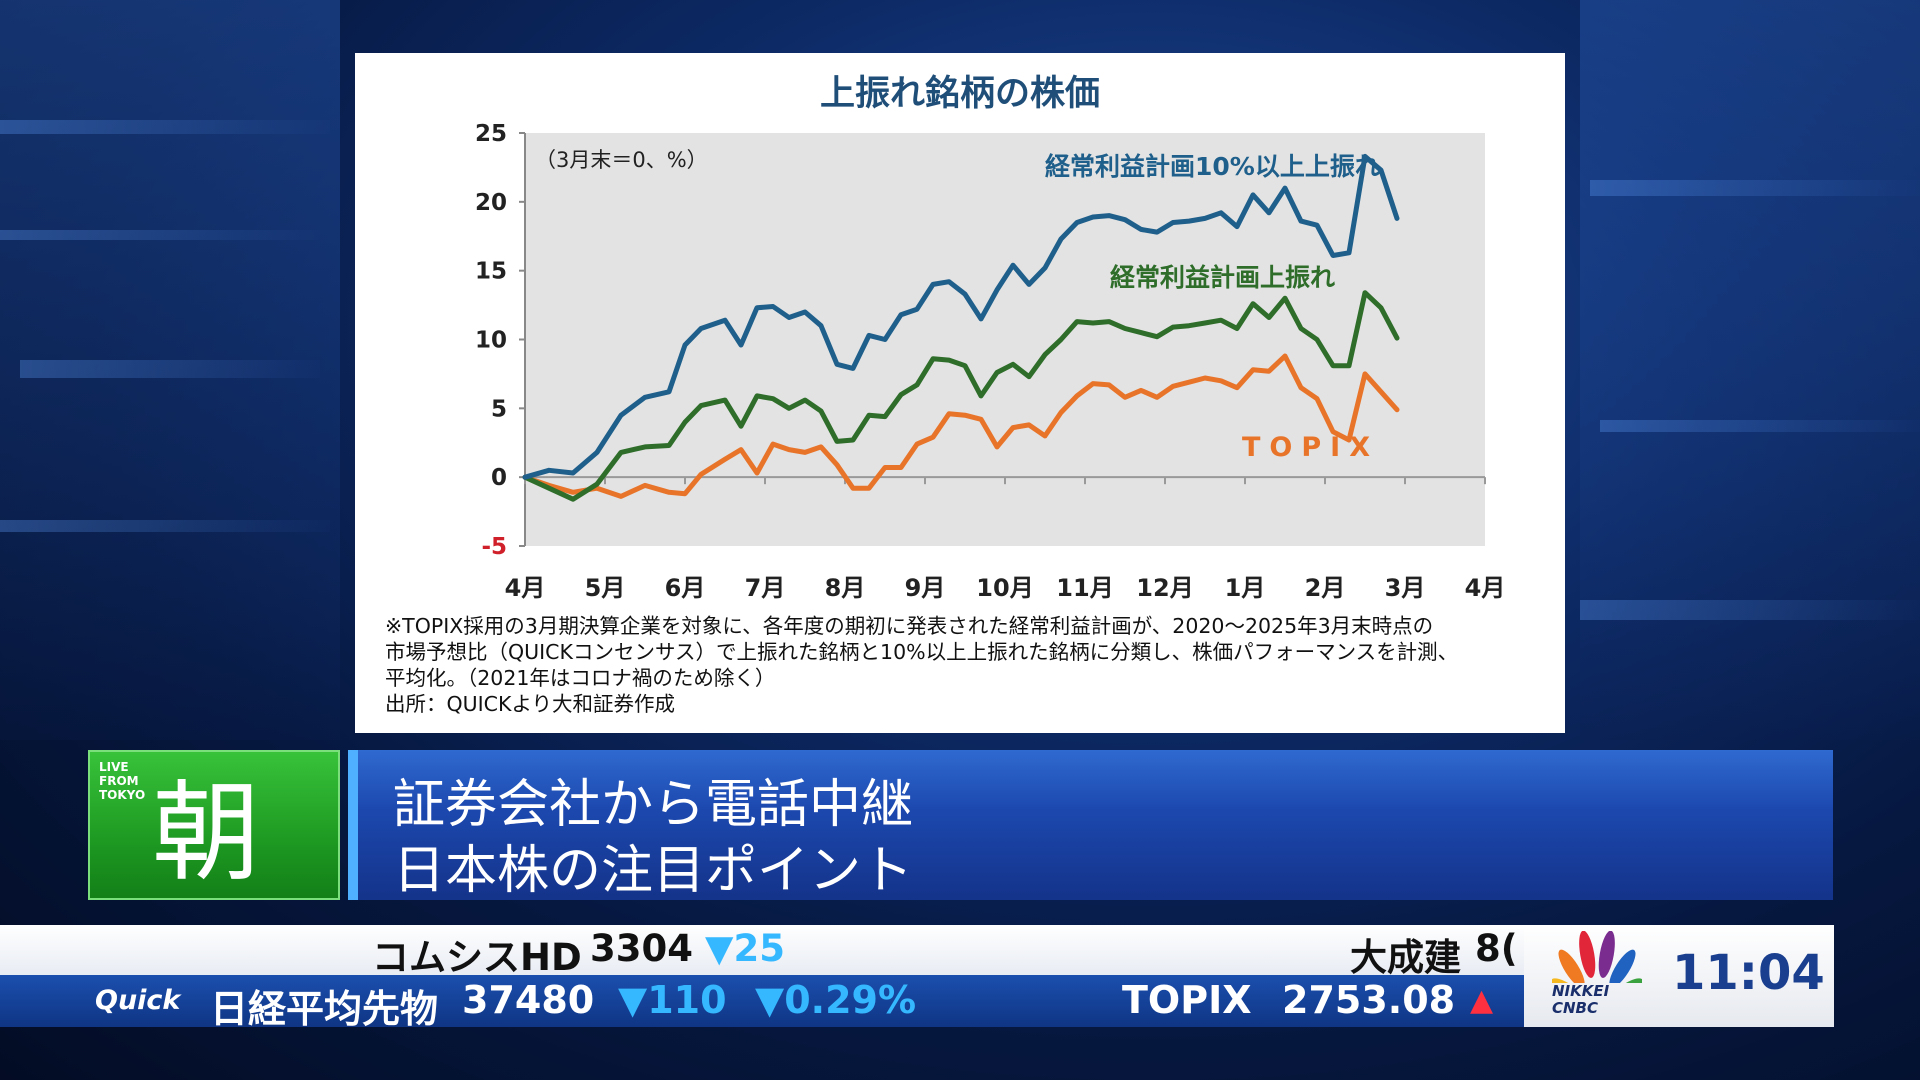  I want to click on network-name-line: CNBC, so click(1575, 1008).